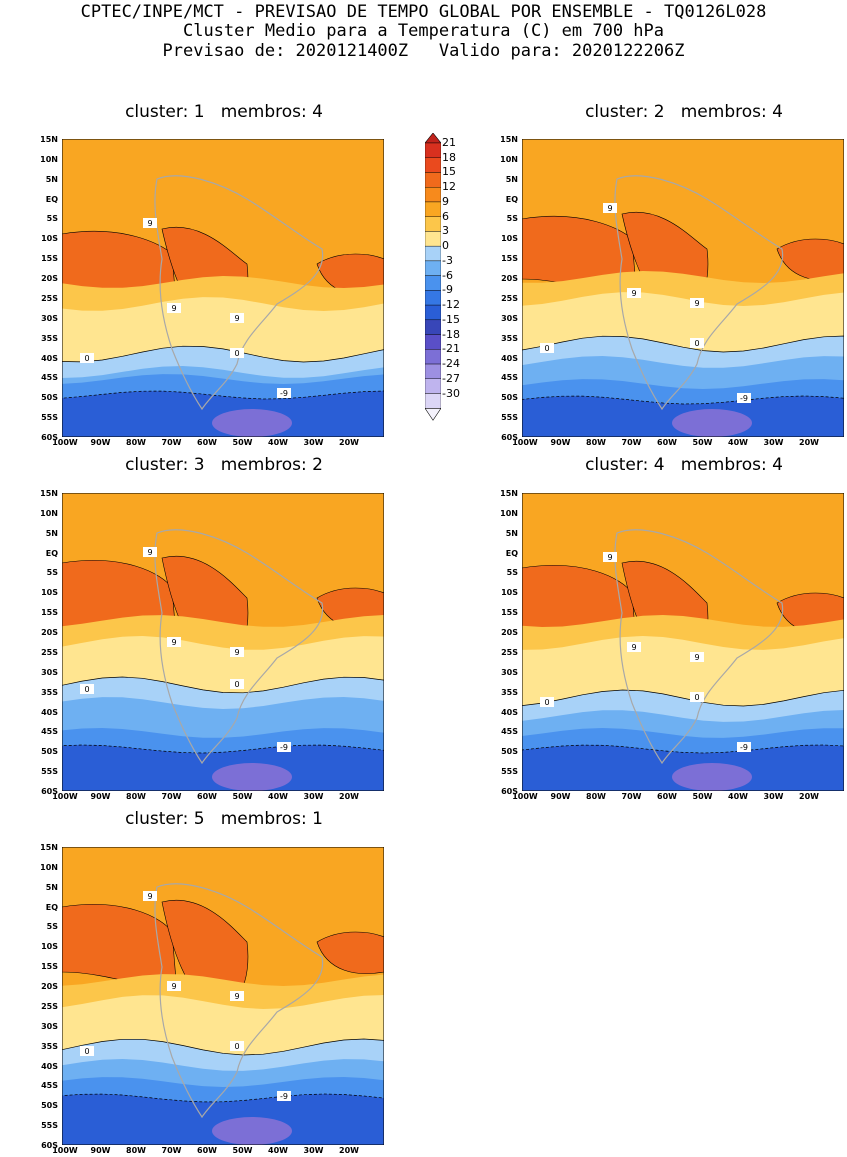 This screenshot has width=847, height=1157. I want to click on longitude-label: 60W, so click(207, 442).